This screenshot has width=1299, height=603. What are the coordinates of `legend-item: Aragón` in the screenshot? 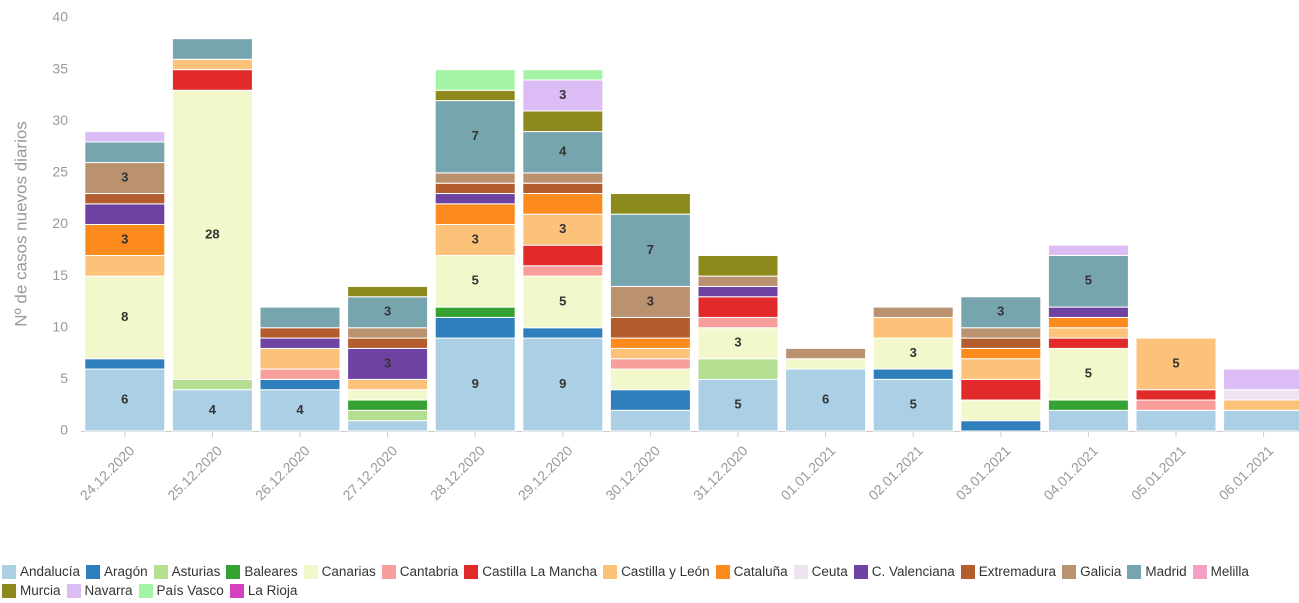 It's located at (117, 571).